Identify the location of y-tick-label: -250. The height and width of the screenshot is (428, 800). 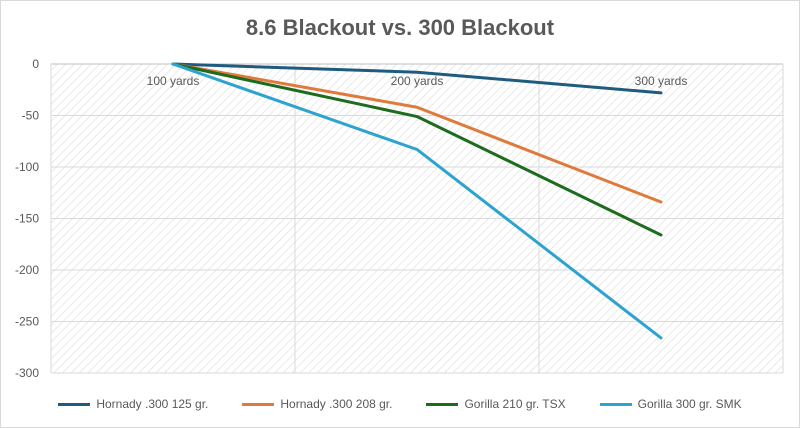
(27, 322).